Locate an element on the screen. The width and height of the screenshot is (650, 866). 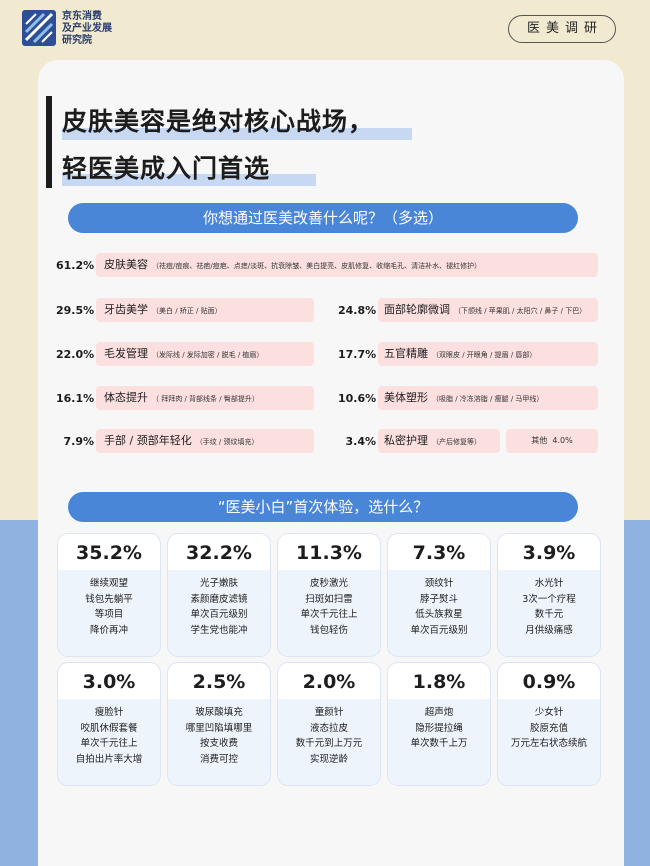
item-pct: 17.7% is located at coordinates (357, 354).